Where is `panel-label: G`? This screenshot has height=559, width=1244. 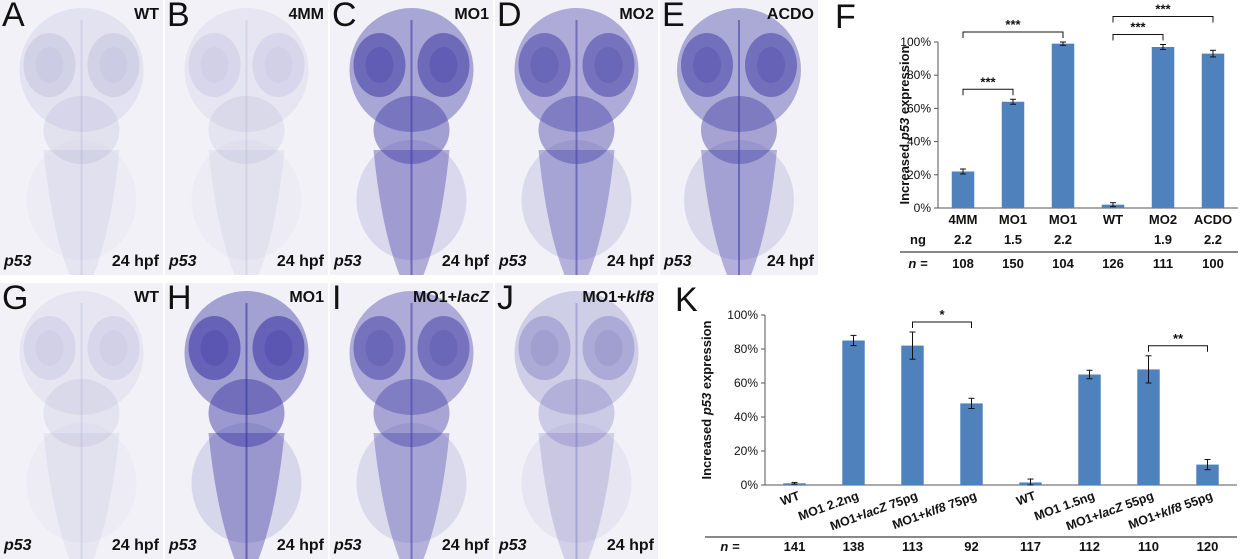
panel-label: G is located at coordinates (15, 300).